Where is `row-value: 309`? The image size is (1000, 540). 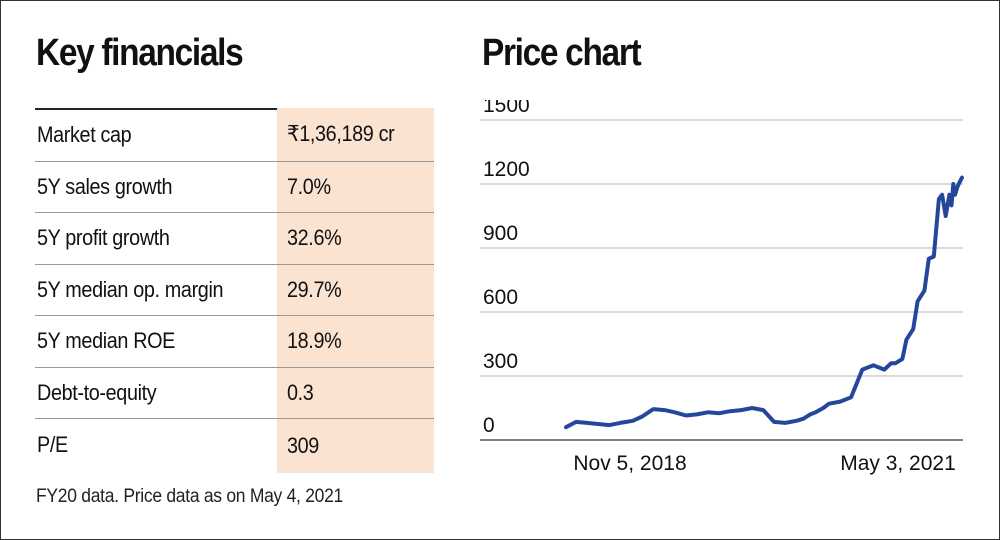
row-value: 309 is located at coordinates (303, 445).